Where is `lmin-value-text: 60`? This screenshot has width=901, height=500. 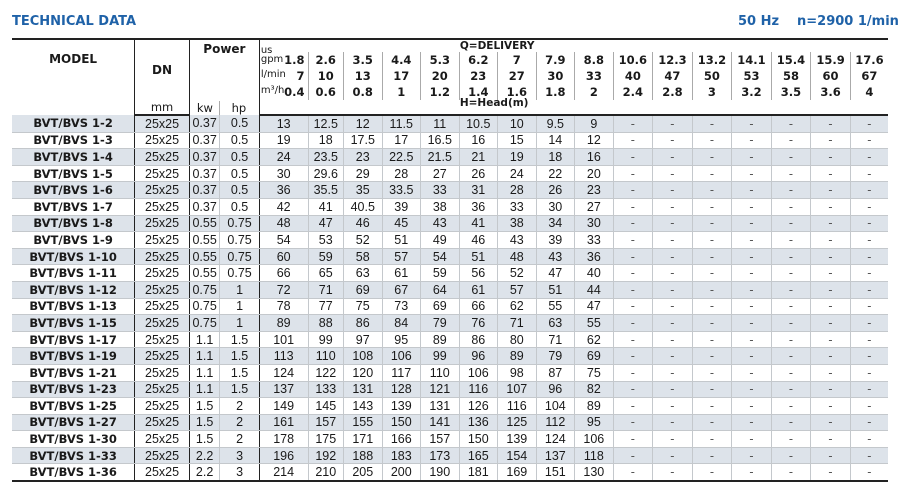
lmin-value-text: 60 is located at coordinates (830, 76).